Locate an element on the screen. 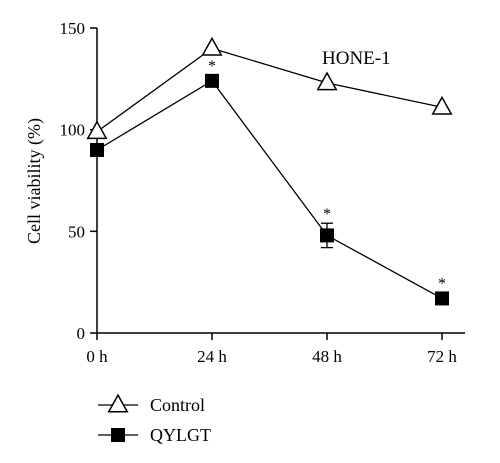 Image resolution: width=500 pixels, height=463 pixels. legend-item-control: Control is located at coordinates (151, 404).